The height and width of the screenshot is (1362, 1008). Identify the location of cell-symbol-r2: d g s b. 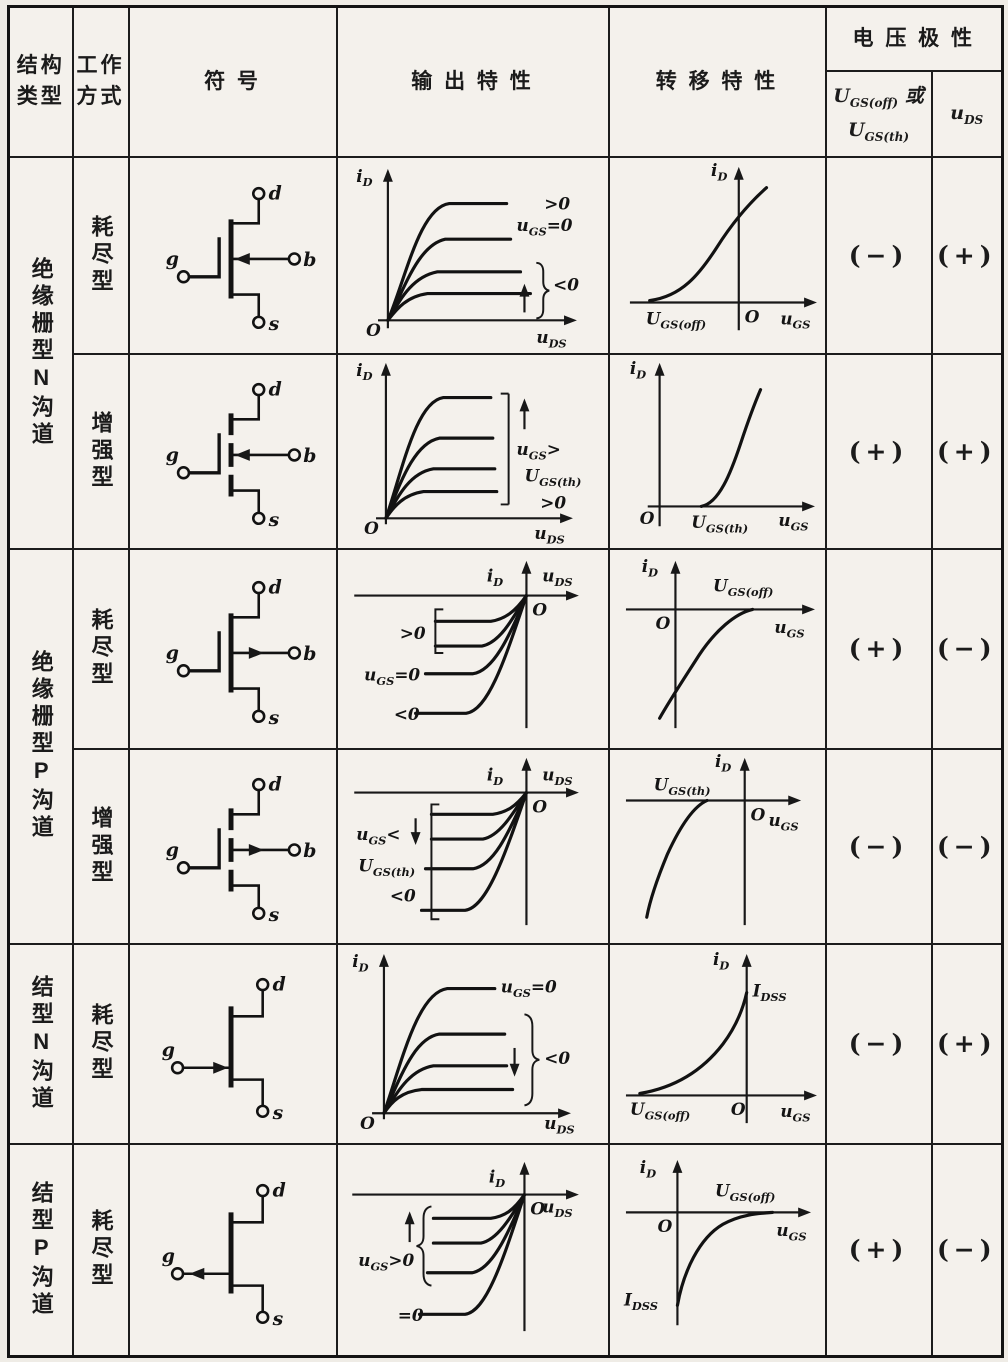
(232, 451).